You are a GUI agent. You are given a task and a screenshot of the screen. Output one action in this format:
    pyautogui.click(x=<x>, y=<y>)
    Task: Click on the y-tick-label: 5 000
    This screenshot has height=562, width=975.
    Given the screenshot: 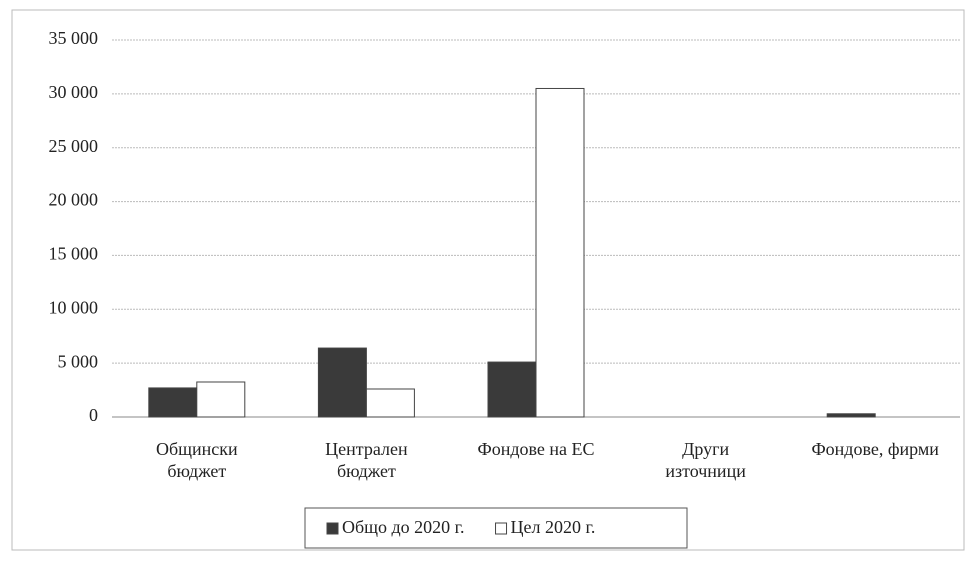 What is the action you would take?
    pyautogui.click(x=78, y=361)
    